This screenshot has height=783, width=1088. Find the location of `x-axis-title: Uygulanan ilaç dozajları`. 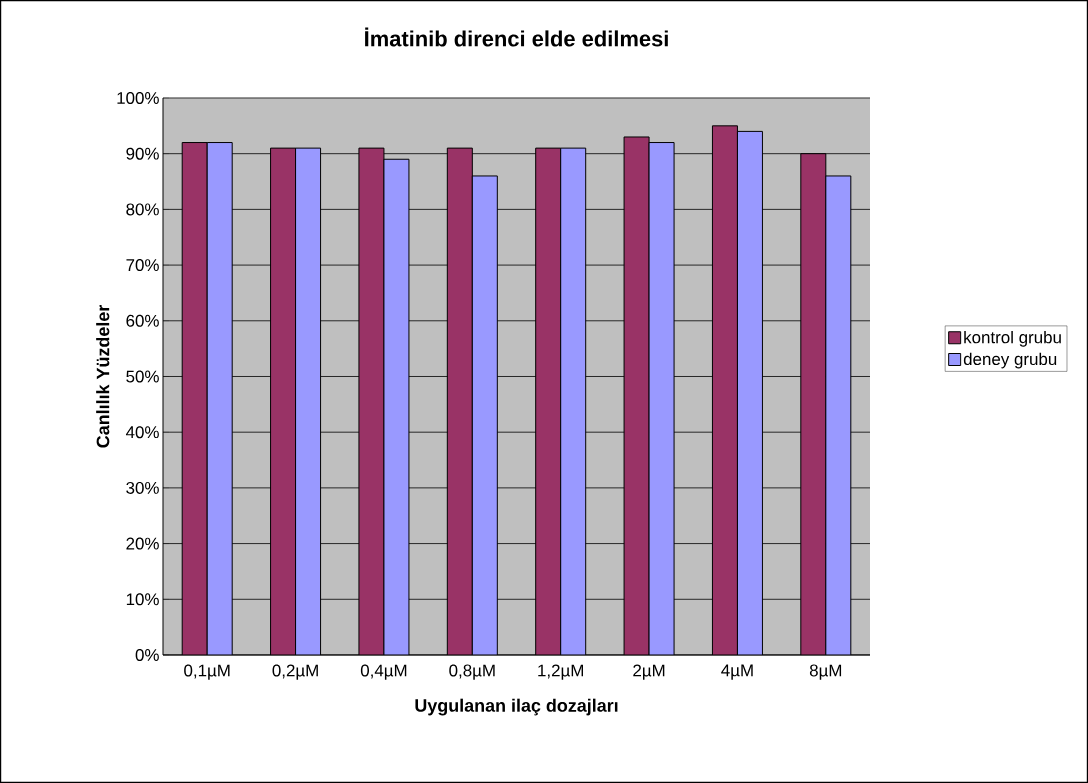

x-axis-title: Uygulanan ilaç dozajları is located at coordinates (516, 707).